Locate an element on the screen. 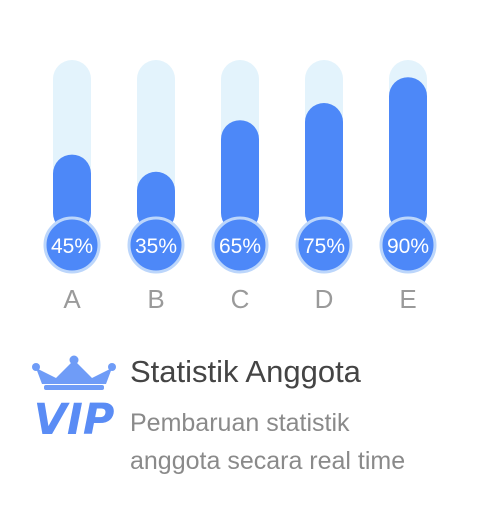 The height and width of the screenshot is (516, 480). category-label-a: A is located at coordinates (72, 299).